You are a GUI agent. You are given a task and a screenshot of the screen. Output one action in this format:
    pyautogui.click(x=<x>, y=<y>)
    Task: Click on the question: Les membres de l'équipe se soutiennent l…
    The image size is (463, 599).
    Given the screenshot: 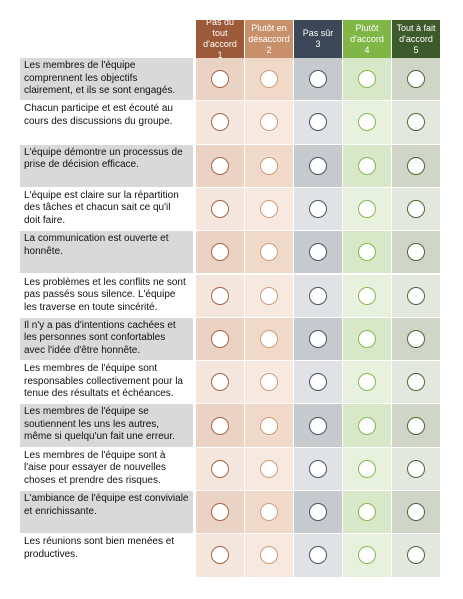 What is the action you would take?
    pyautogui.click(x=106, y=425)
    